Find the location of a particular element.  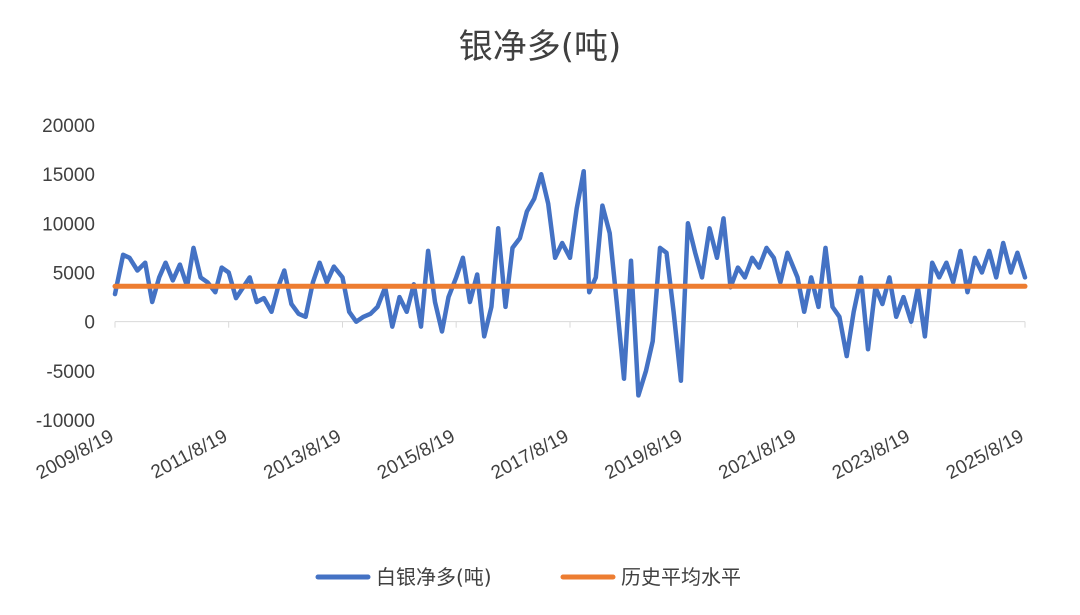

y-axis: 20000 15000 10000 5000 0 -5000 -10000 is located at coordinates (65, 274).